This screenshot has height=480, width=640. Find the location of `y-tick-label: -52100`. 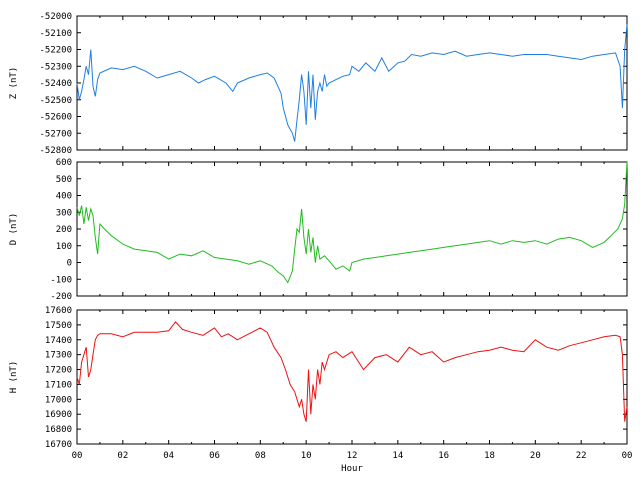

y-tick-label: -52100 is located at coordinates (55, 34).